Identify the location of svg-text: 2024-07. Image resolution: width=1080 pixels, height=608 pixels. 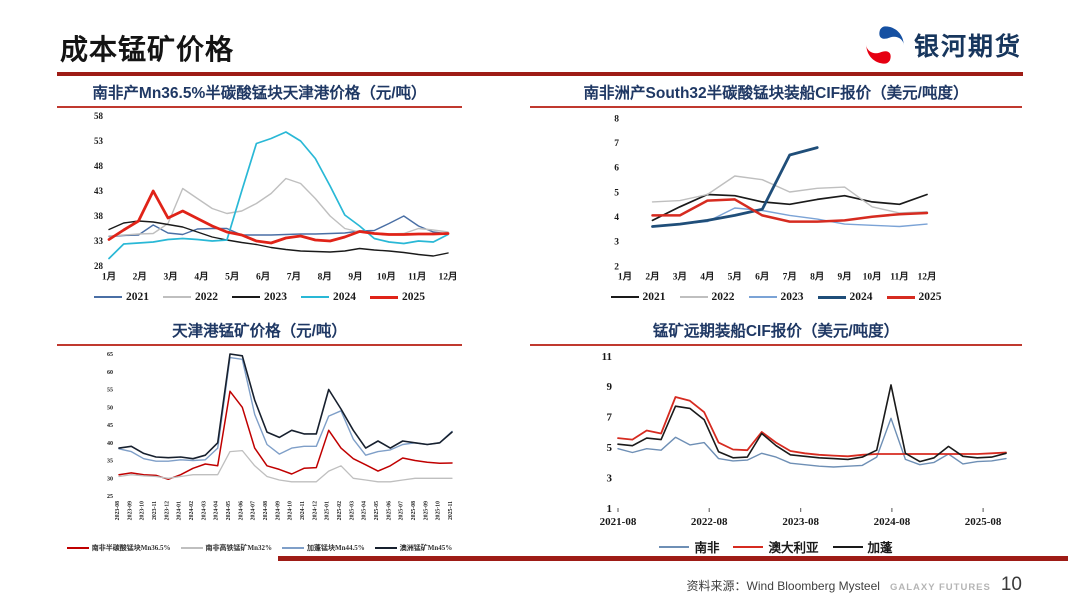
(254, 510).